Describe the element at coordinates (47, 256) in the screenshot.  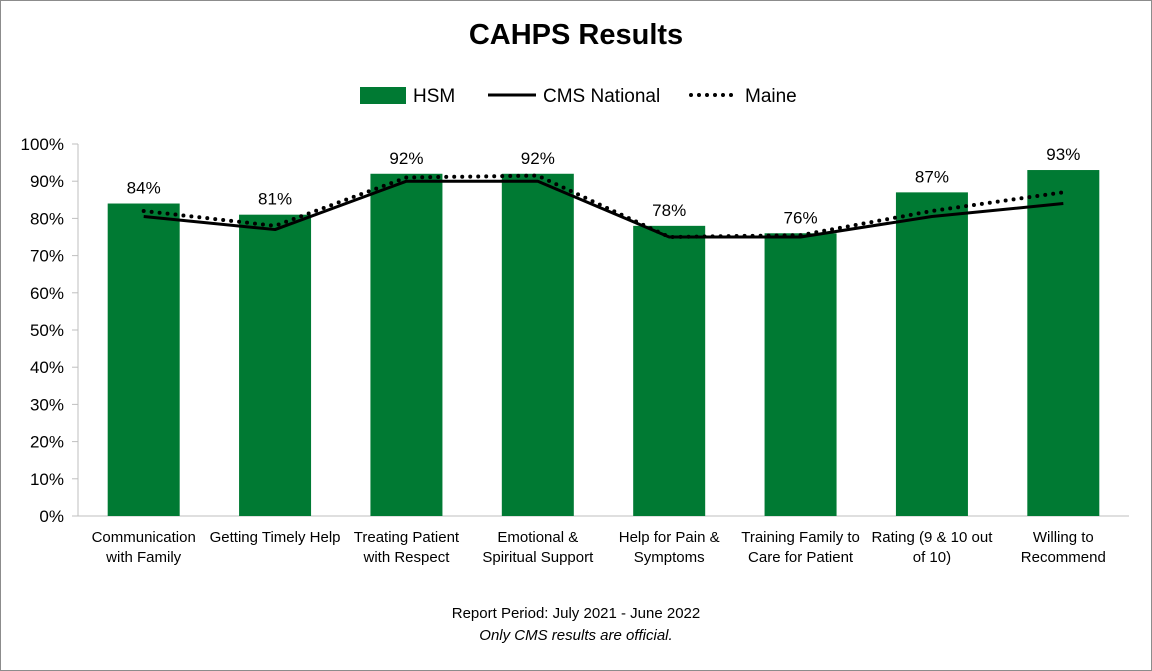
I see `y-tick-label: 70%` at that location.